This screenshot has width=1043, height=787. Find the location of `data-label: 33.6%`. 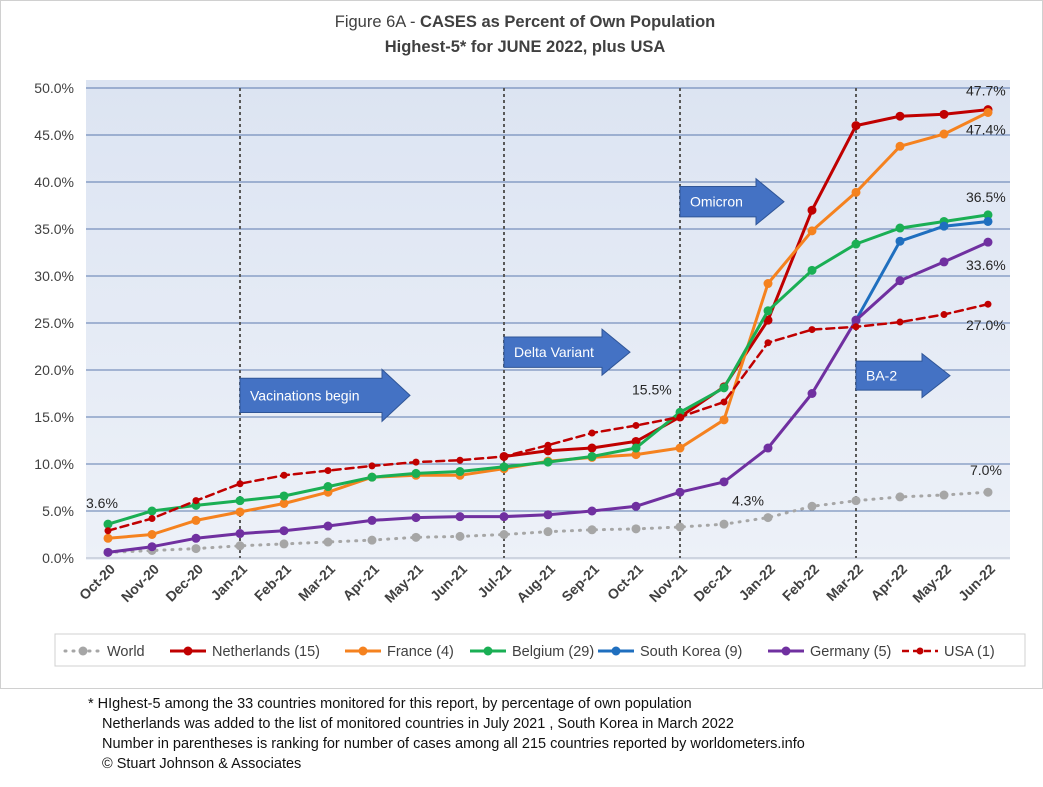

data-label: 33.6% is located at coordinates (986, 265).